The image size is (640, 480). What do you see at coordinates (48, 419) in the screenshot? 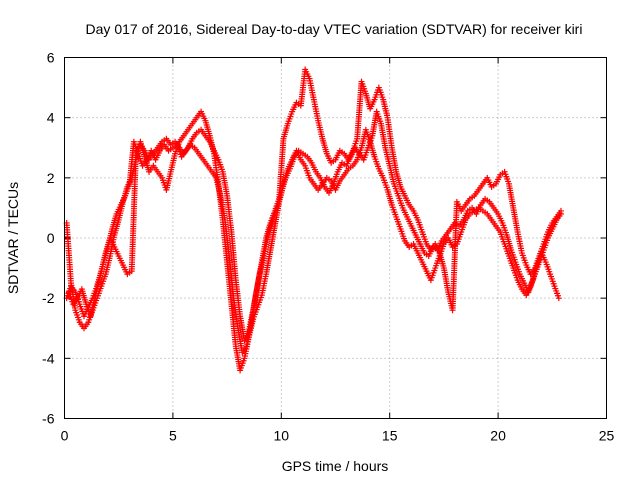
I see `y-tick-label: -6` at bounding box center [48, 419].